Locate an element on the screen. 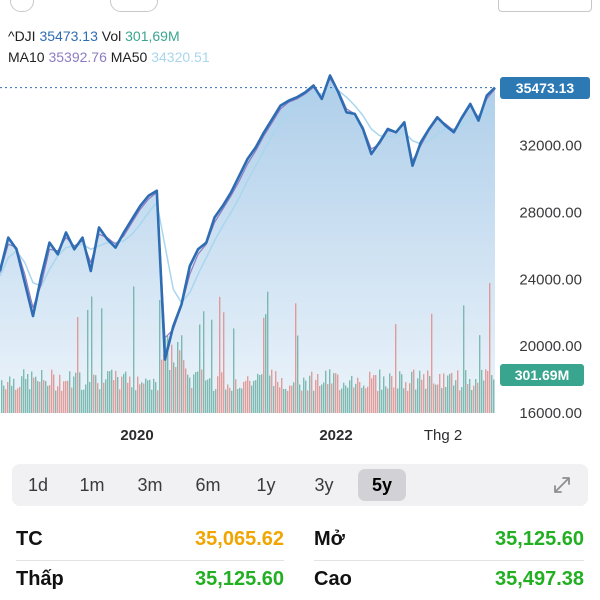 This screenshot has height=600, width=600. stat-low-label: Thấp is located at coordinates (40, 579).